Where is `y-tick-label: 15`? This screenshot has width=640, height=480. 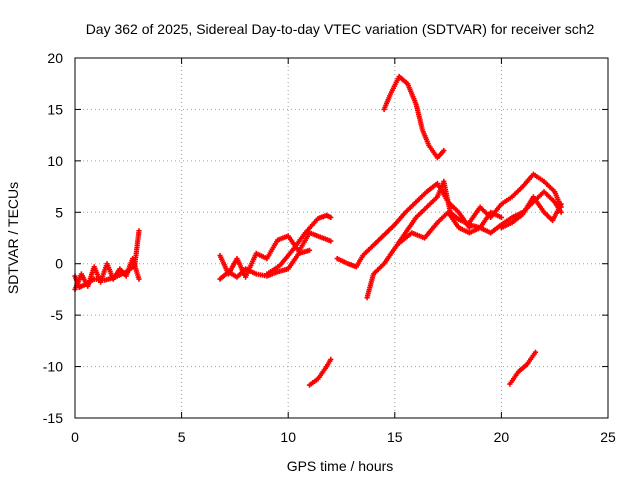
y-tick-label: 15 is located at coordinates (55, 109).